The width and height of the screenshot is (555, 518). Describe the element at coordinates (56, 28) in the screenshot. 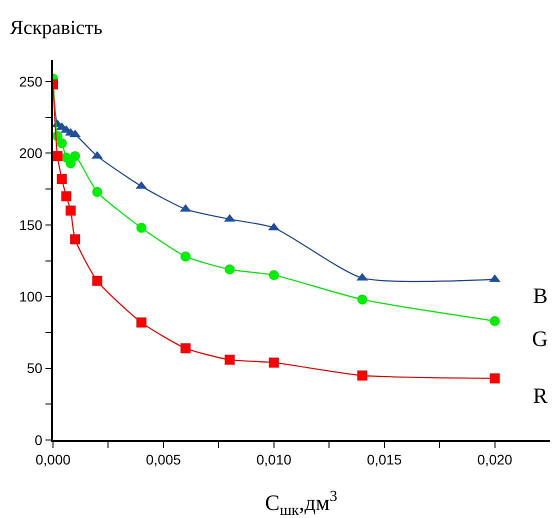

I see `y-axis-title: Яскравість` at that location.